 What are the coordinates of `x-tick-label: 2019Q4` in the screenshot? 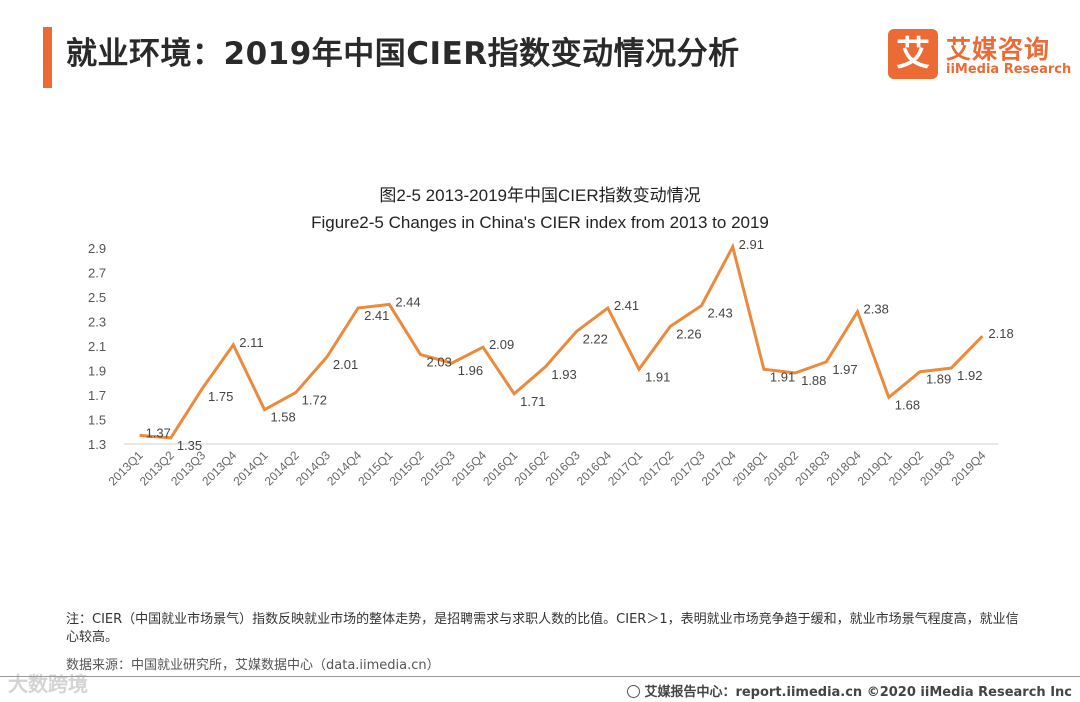 It's located at (968, 468).